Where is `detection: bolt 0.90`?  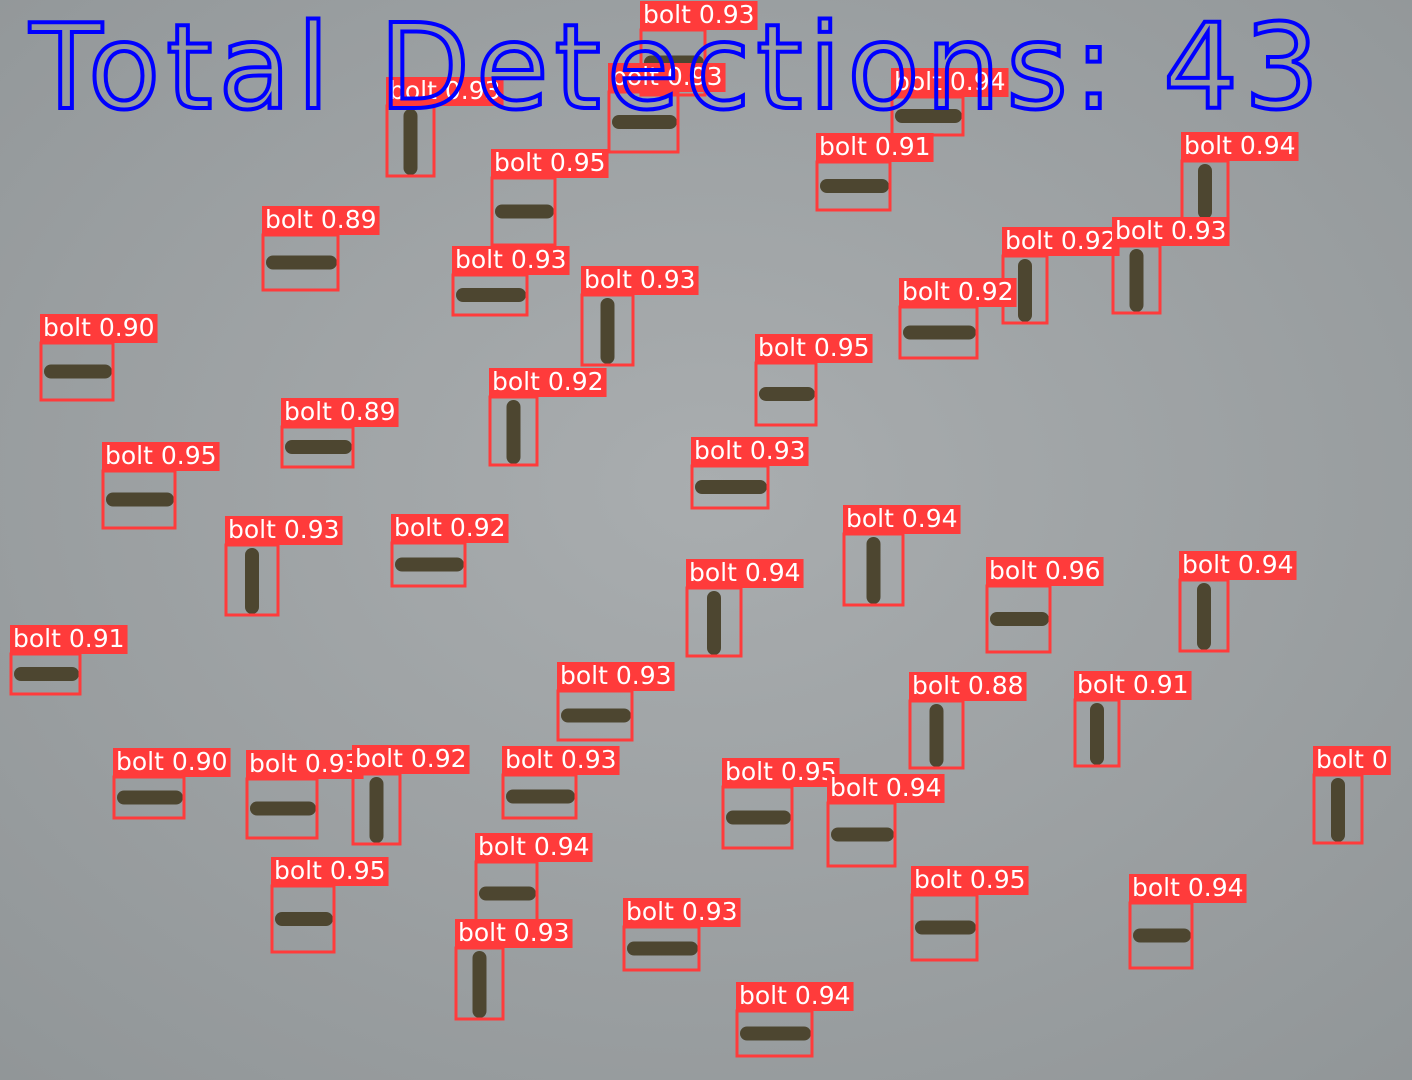
detection: bolt 0.90 is located at coordinates (171, 783).